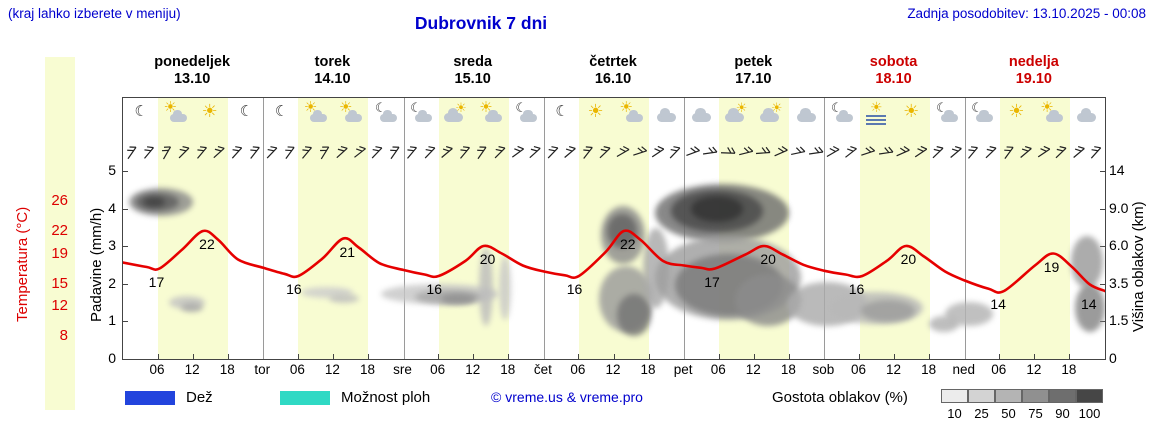 The image size is (1152, 443). I want to click on precip-axis-label: Padavine (mm/h), so click(96, 264).